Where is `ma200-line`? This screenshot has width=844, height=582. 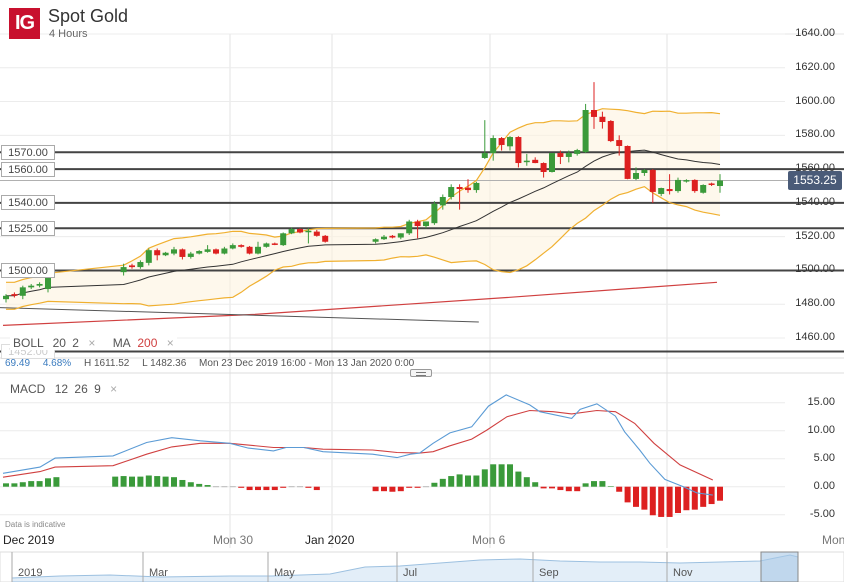 ma200-line is located at coordinates (360, 303).